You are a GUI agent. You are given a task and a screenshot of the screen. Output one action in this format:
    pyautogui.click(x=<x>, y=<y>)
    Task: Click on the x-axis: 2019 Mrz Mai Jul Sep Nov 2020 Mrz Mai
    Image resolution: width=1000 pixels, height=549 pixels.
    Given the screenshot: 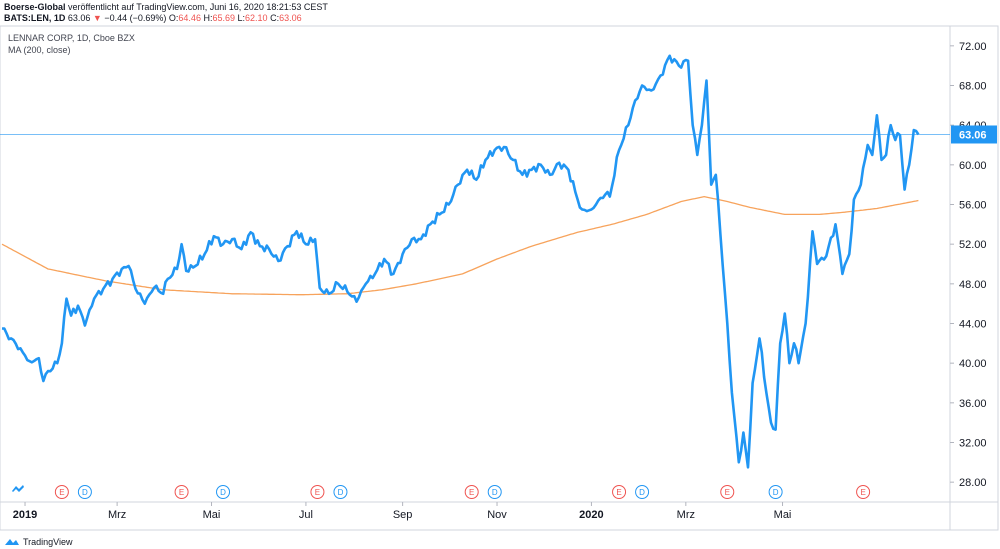 What is the action you would take?
    pyautogui.click(x=402, y=511)
    